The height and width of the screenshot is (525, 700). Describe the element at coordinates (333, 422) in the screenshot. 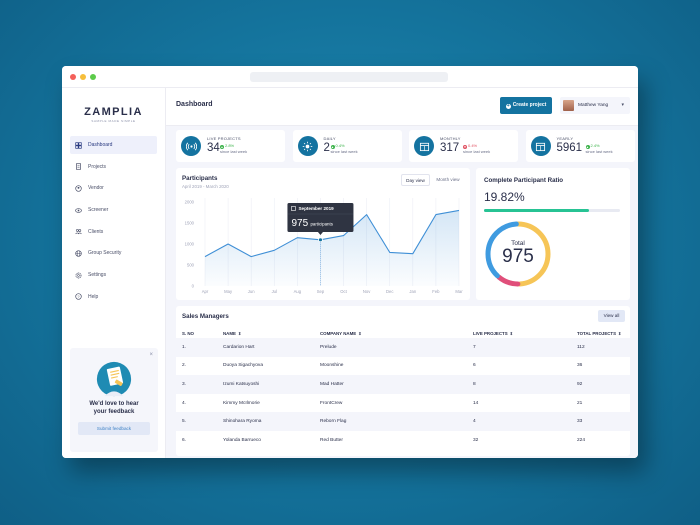

I see `cell-company: Reborn Flag` at that location.